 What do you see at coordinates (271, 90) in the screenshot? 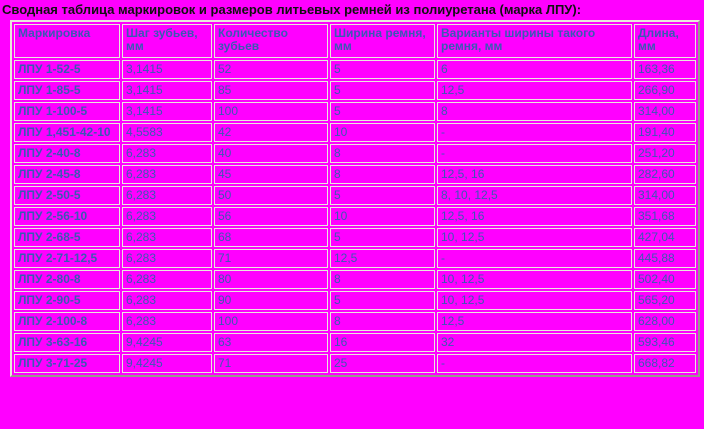
I see `data-cell: 85` at bounding box center [271, 90].